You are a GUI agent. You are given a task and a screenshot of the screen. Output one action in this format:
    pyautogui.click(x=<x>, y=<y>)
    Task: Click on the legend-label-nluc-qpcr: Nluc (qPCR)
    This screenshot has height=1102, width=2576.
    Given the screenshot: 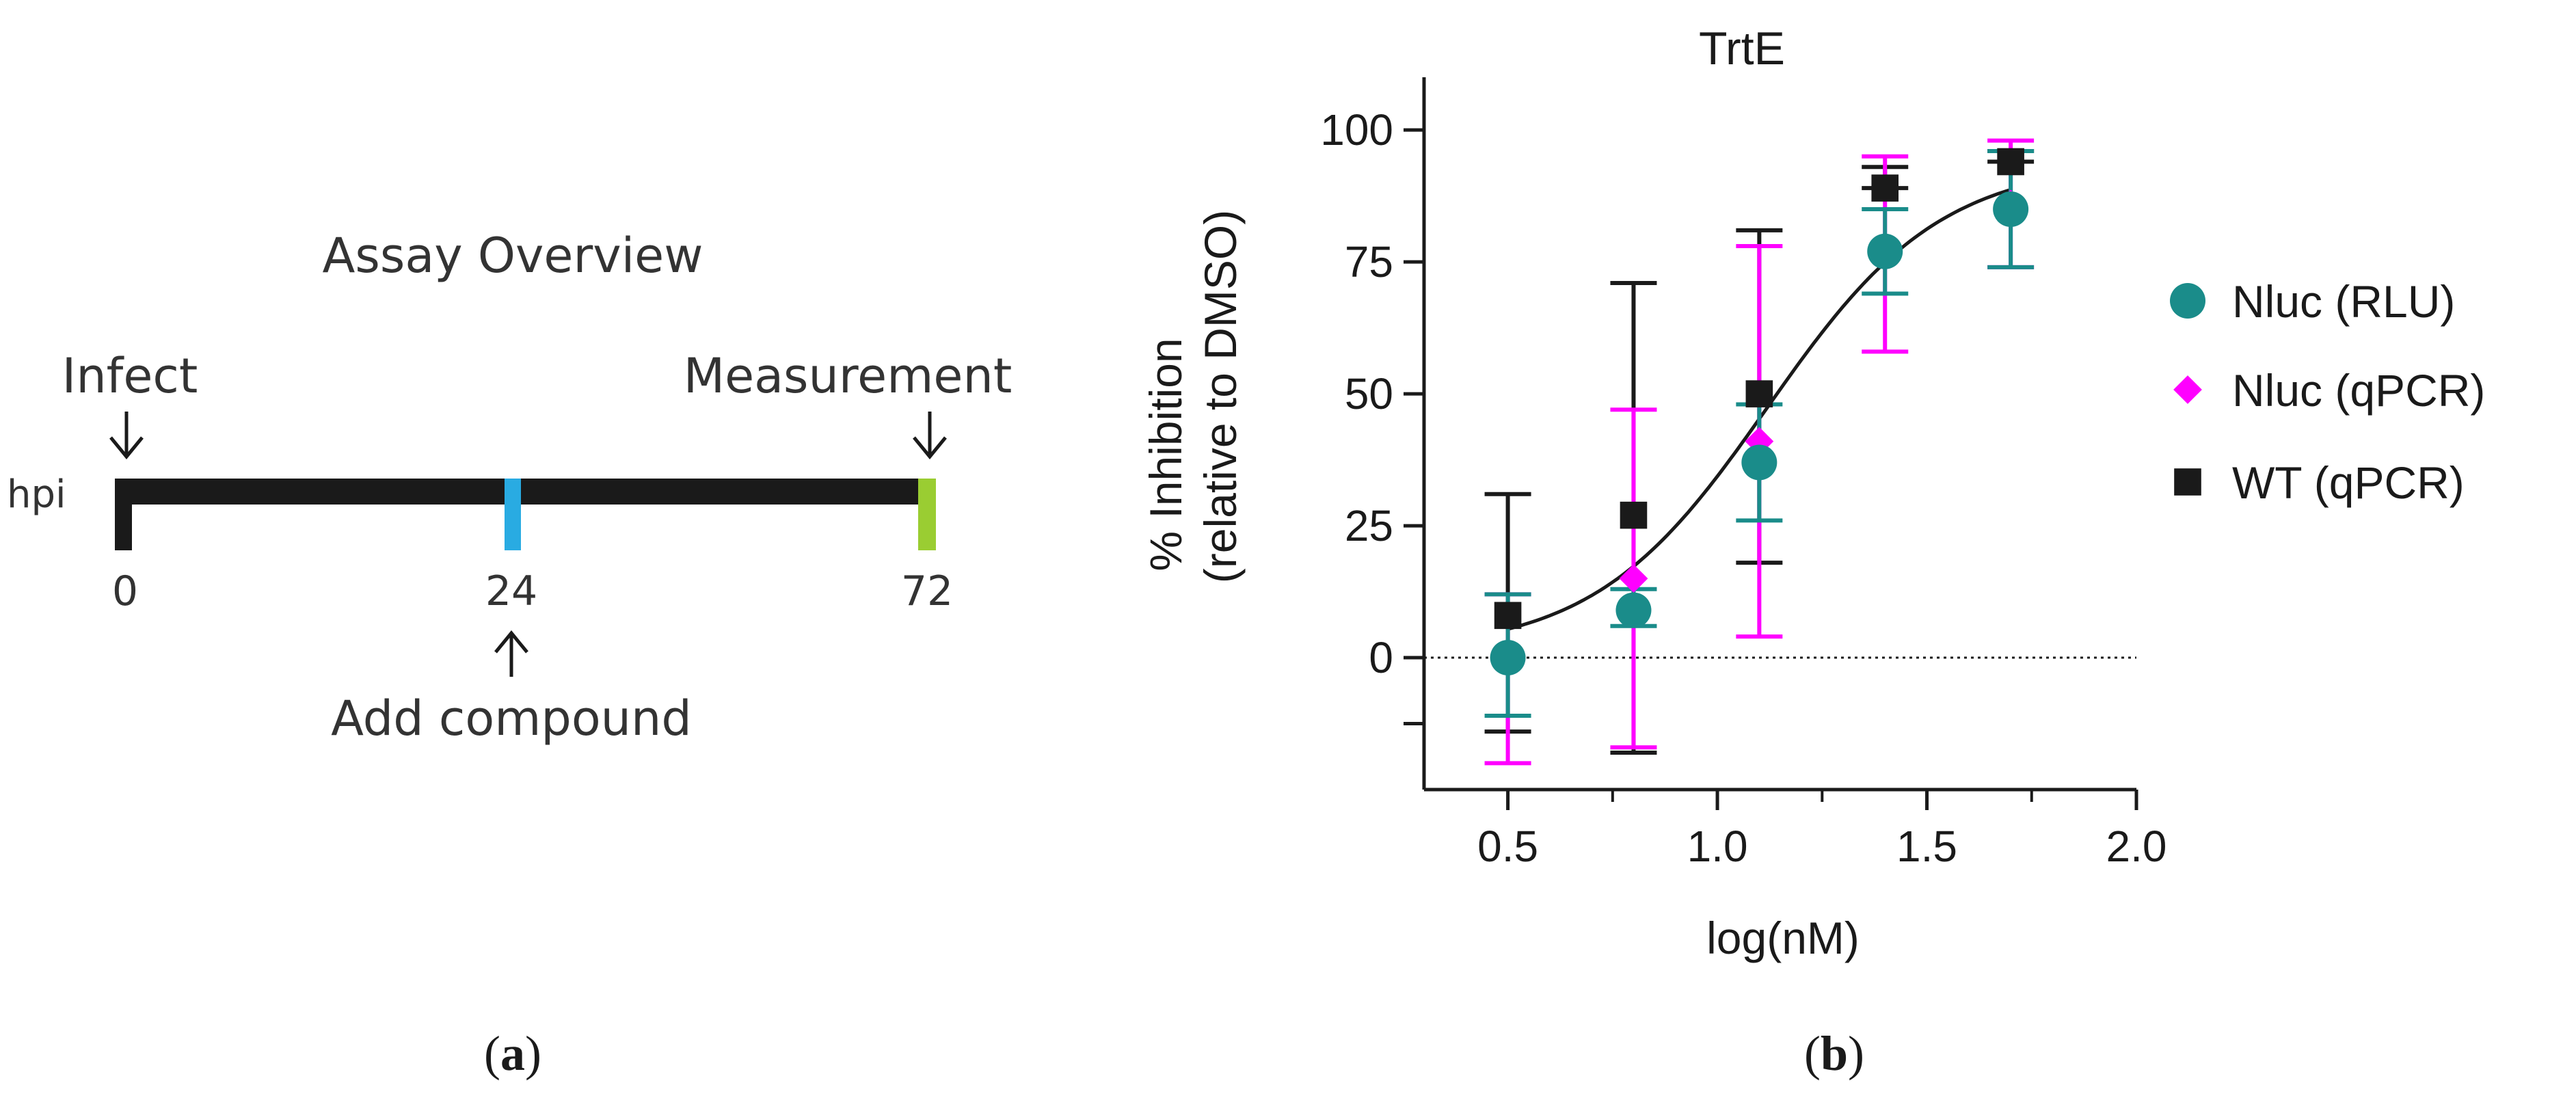 What is the action you would take?
    pyautogui.click(x=2358, y=390)
    